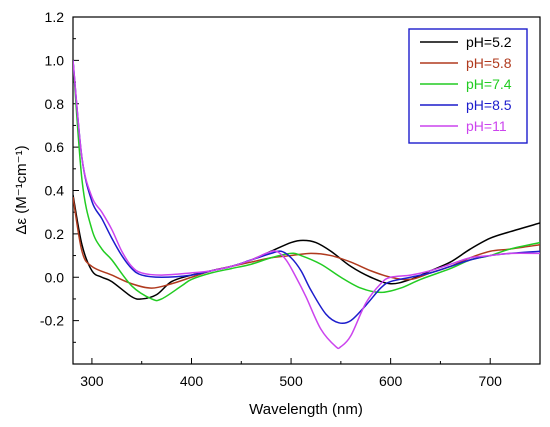 This screenshot has width=550, height=427. I want to click on x-tick-label: 600, so click(391, 381).